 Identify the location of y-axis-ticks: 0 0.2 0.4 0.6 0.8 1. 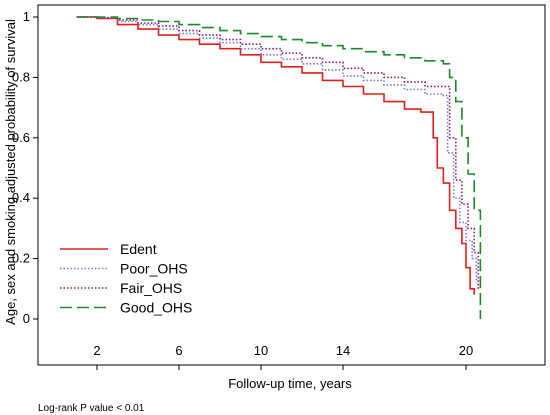
(25, 167).